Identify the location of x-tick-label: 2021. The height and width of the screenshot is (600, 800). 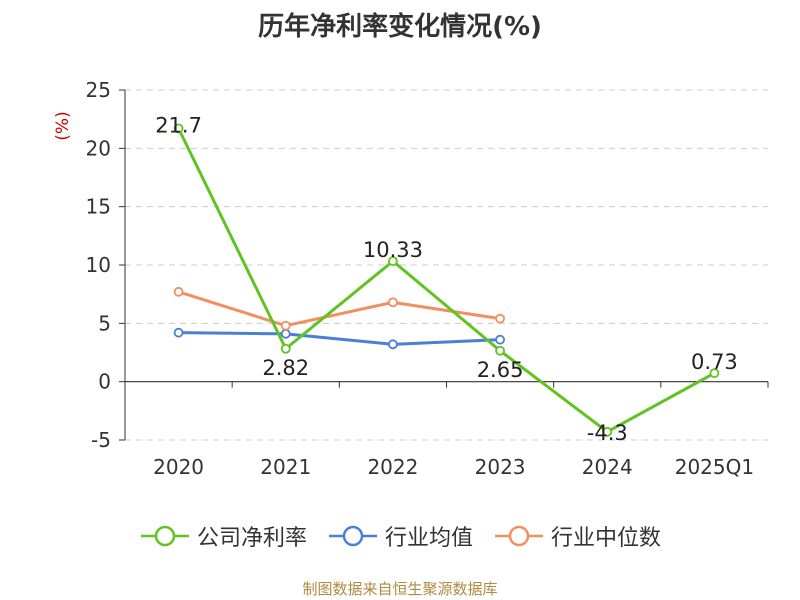
(285, 467).